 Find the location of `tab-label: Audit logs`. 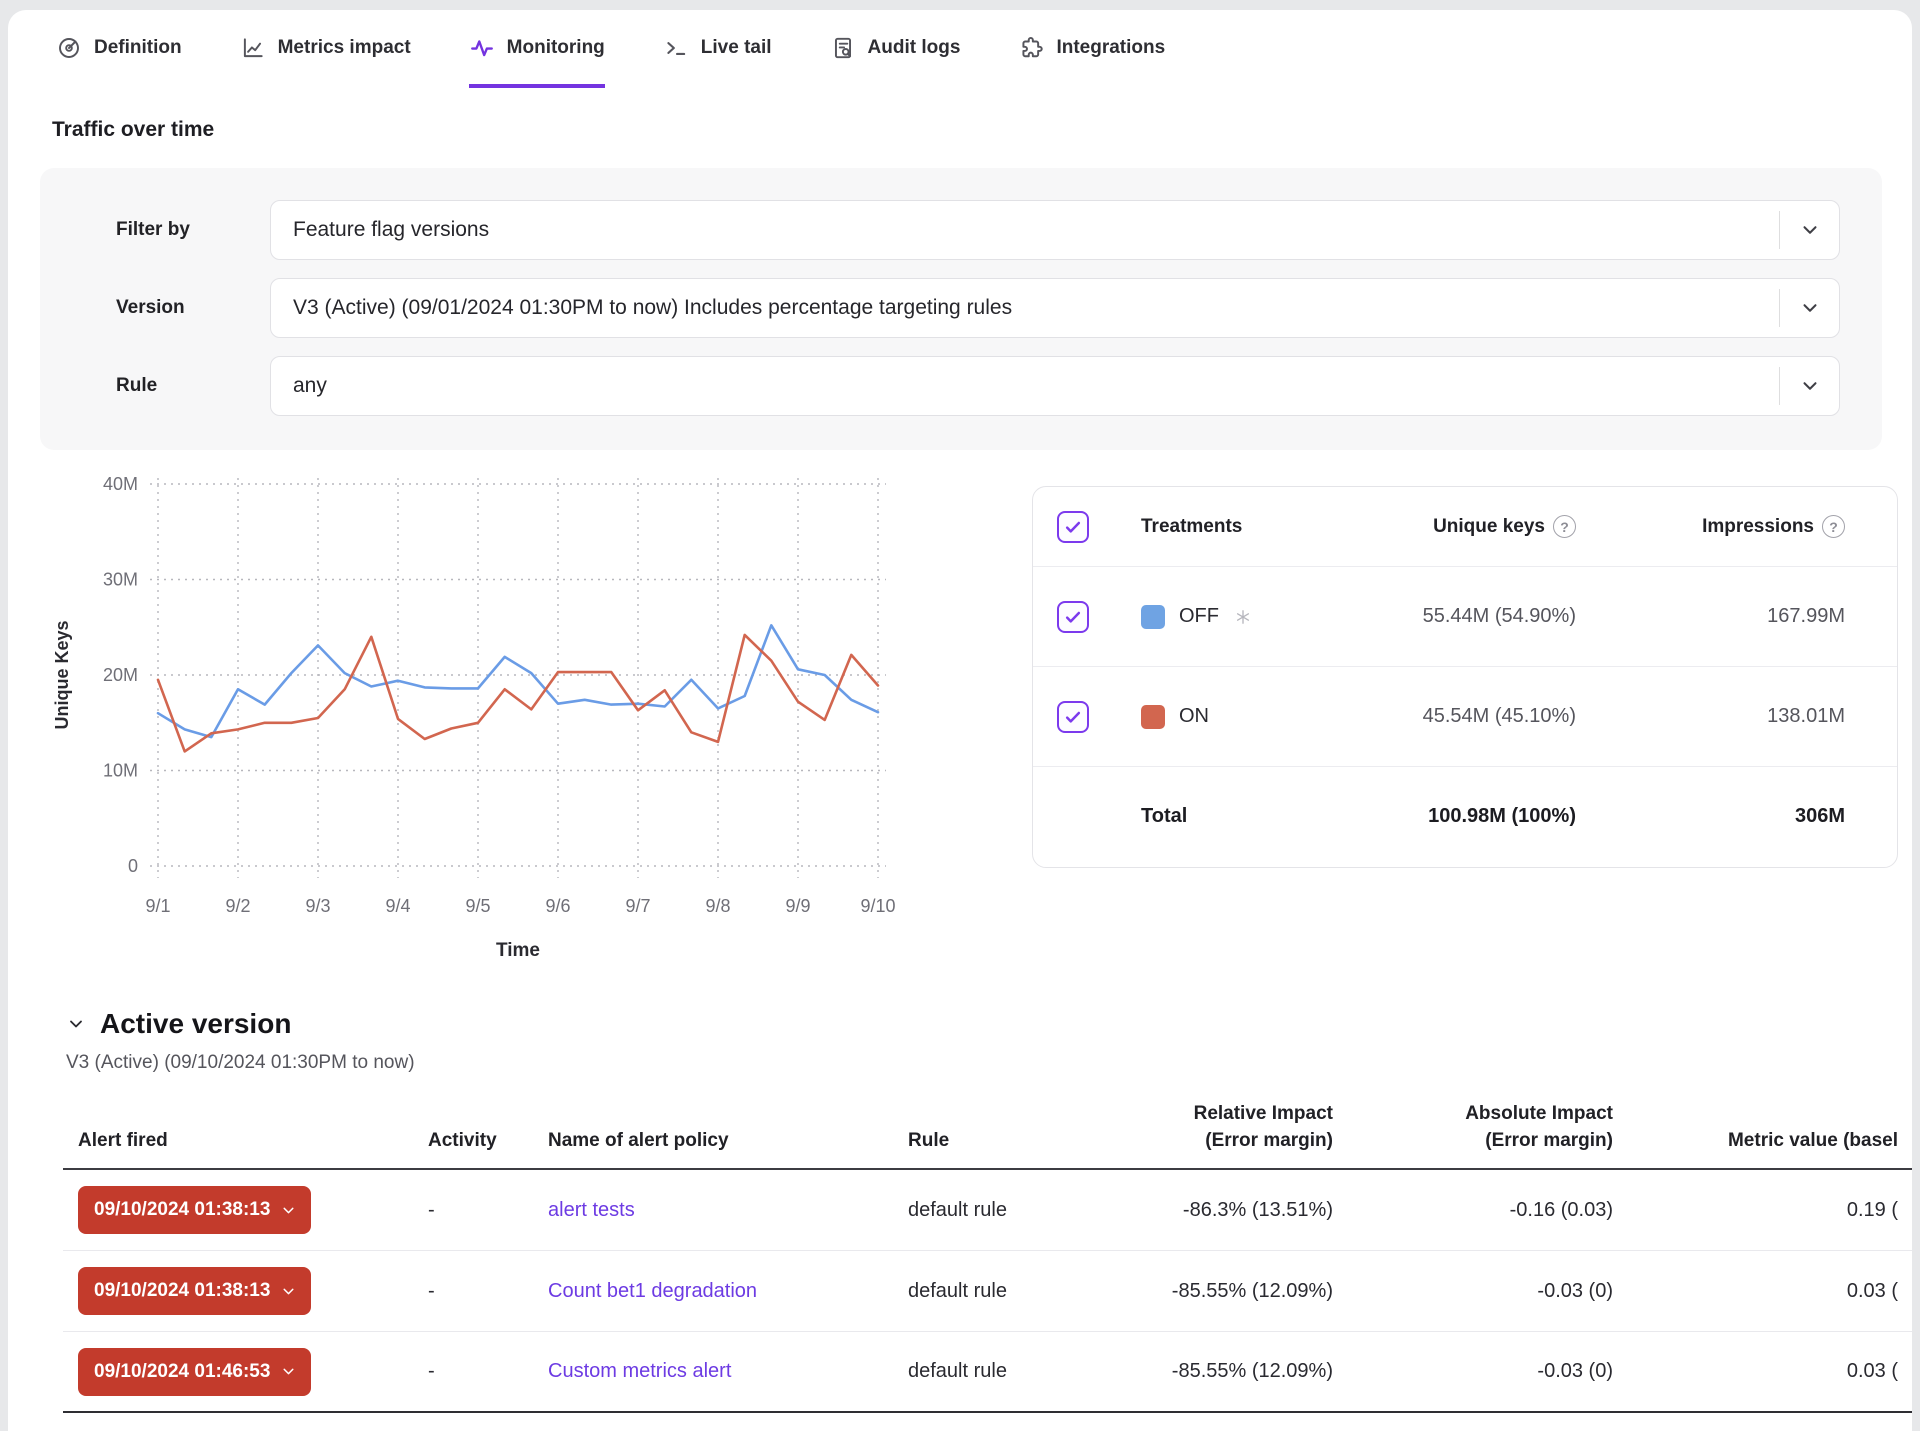

tab-label: Audit logs is located at coordinates (914, 47).